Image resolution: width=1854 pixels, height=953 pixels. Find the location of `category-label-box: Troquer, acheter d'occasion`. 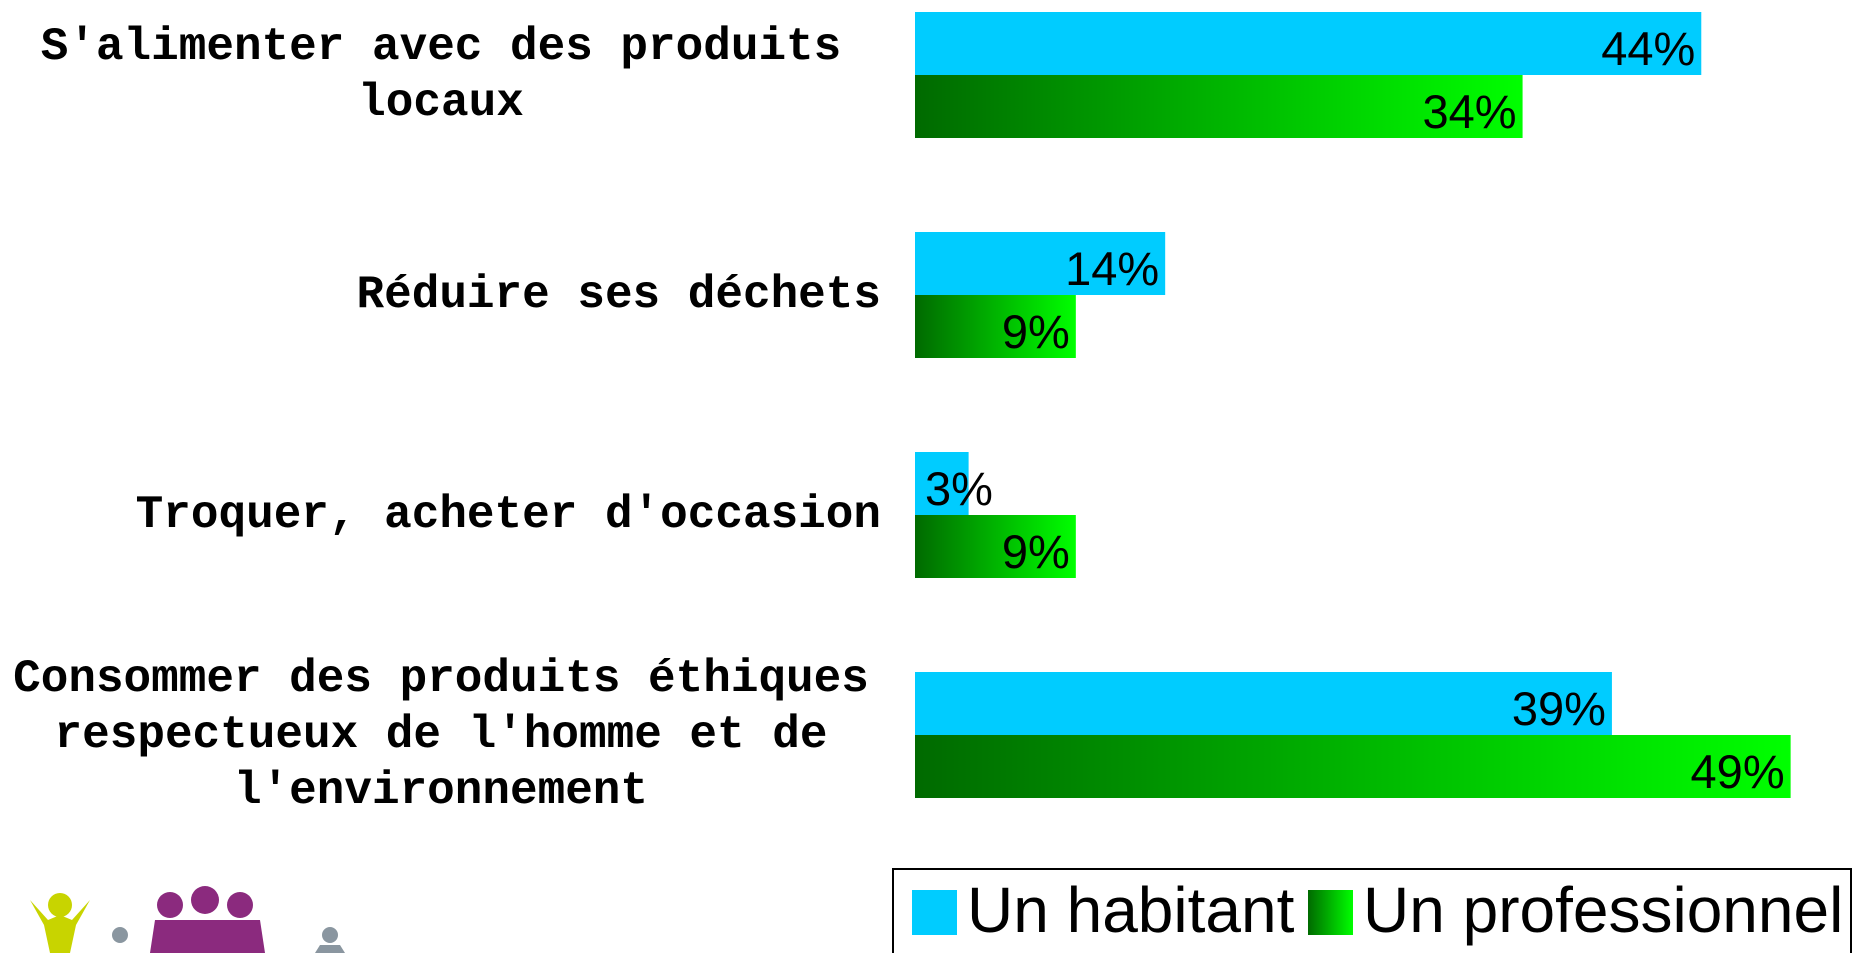

category-label-box: Troquer, acheter d'occasion is located at coordinates (440, 515).